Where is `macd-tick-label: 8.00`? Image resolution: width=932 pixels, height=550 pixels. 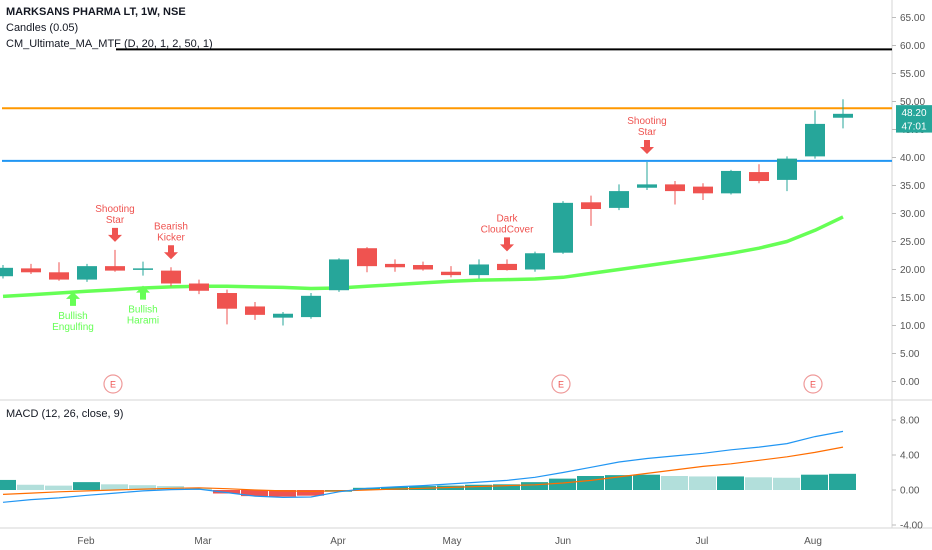
macd-tick-label: 8.00 is located at coordinates (910, 421).